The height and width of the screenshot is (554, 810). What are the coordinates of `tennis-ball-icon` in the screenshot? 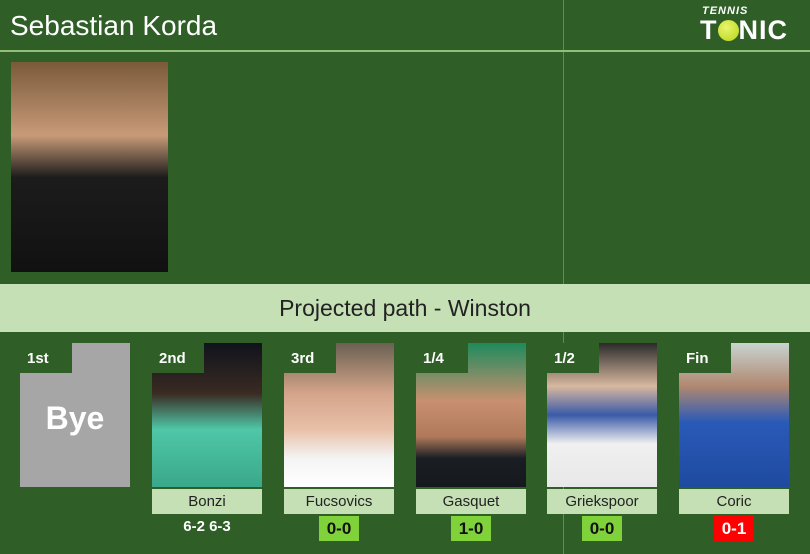 It's located at (728, 30).